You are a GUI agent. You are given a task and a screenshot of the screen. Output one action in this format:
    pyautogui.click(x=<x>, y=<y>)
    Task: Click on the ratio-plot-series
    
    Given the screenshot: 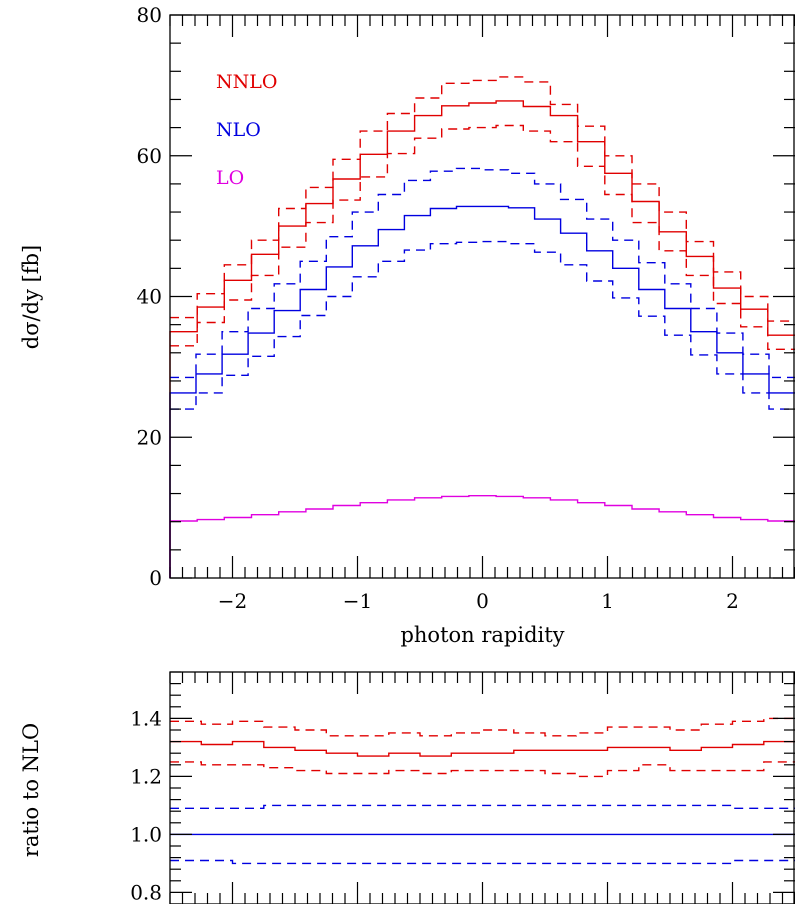 What is the action you would take?
    pyautogui.click(x=482, y=791)
    